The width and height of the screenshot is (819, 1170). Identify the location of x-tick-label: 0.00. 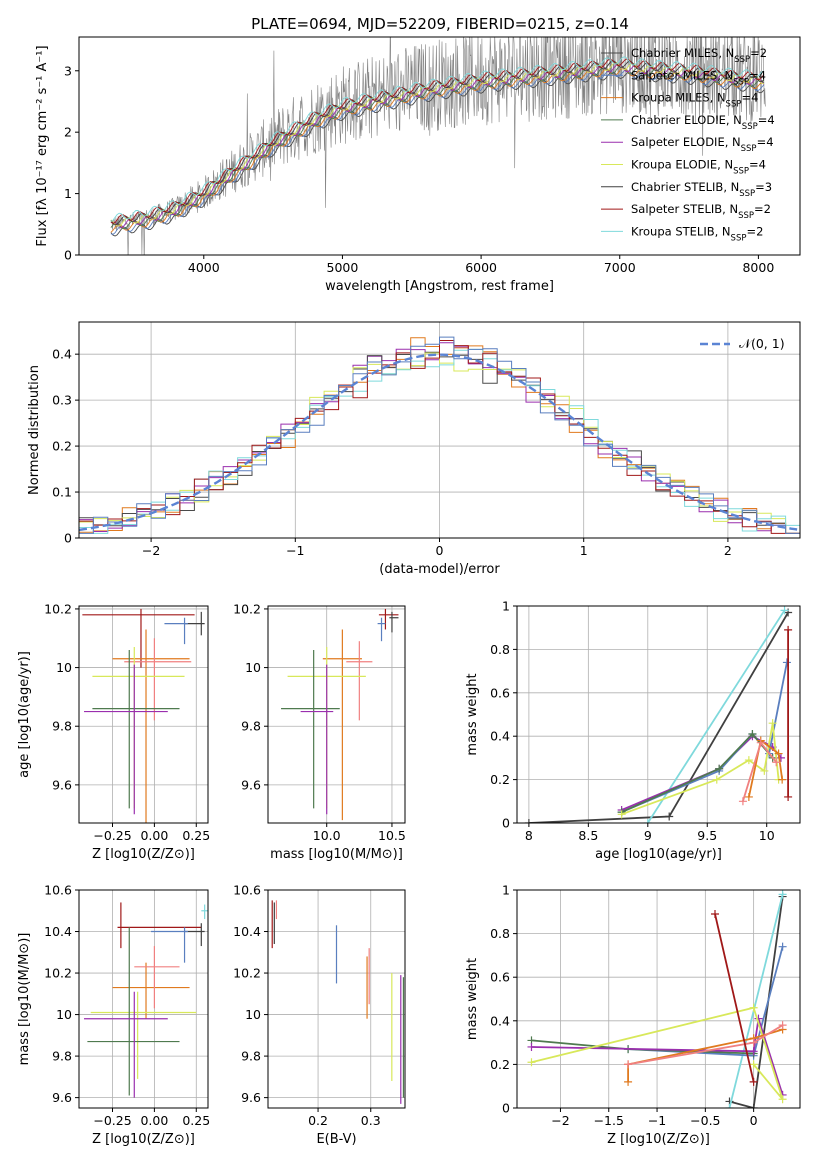
(154, 1120).